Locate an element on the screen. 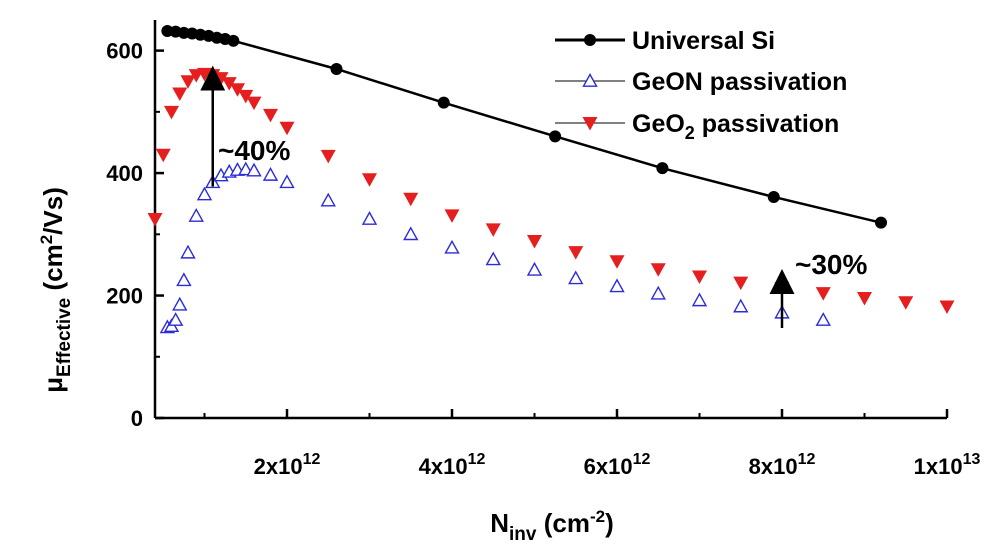 This screenshot has height=550, width=999. y-axis-label: μEffective (cm2/Vs) is located at coordinates (56, 290).